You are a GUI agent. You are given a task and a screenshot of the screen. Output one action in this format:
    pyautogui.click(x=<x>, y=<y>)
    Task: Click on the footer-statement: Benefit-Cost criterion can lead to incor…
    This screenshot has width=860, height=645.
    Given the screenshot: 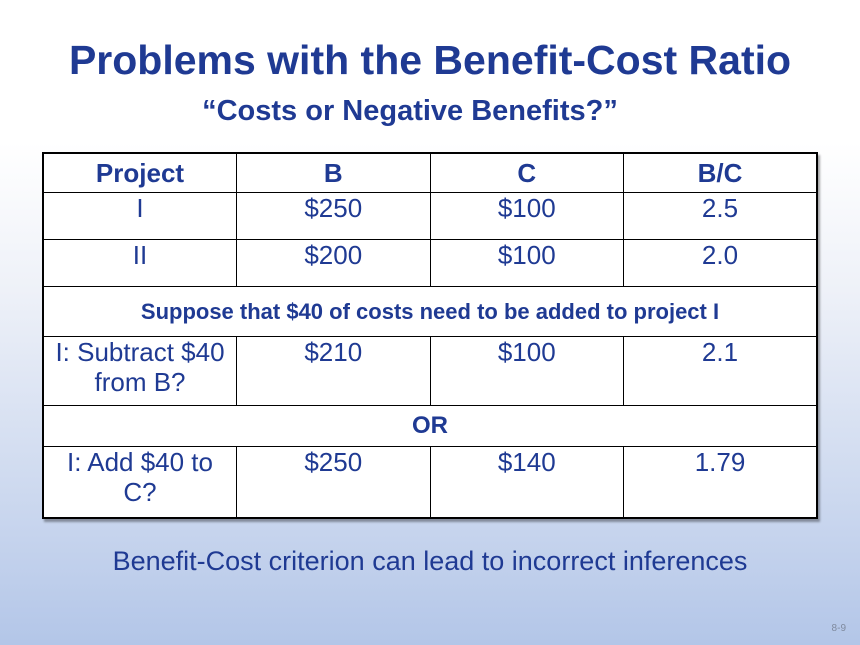 What is the action you would take?
    pyautogui.click(x=430, y=561)
    